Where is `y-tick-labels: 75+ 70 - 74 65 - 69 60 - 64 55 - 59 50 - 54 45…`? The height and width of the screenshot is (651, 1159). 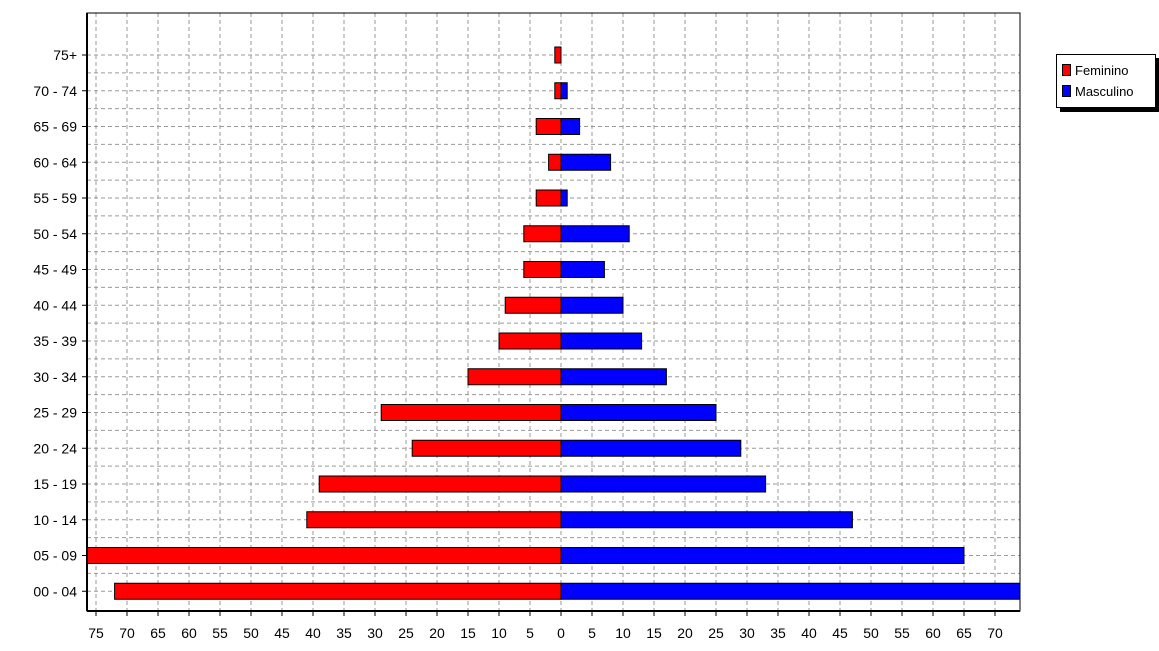 y-tick-labels: 75+ 70 - 74 65 - 69 60 - 64 55 - 59 50 - 54 45… is located at coordinates (55, 323).